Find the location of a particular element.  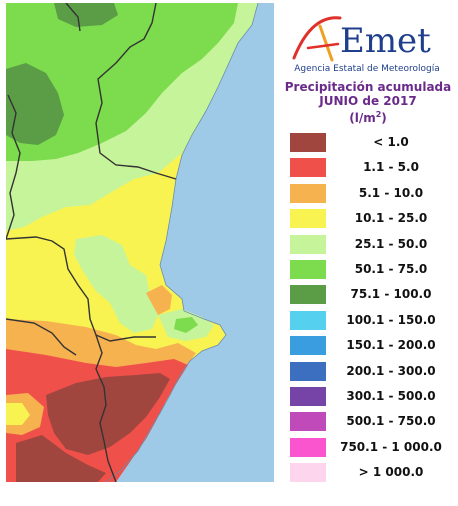

legend-item: 25.1 - 50.0 is located at coordinates (370, 245).